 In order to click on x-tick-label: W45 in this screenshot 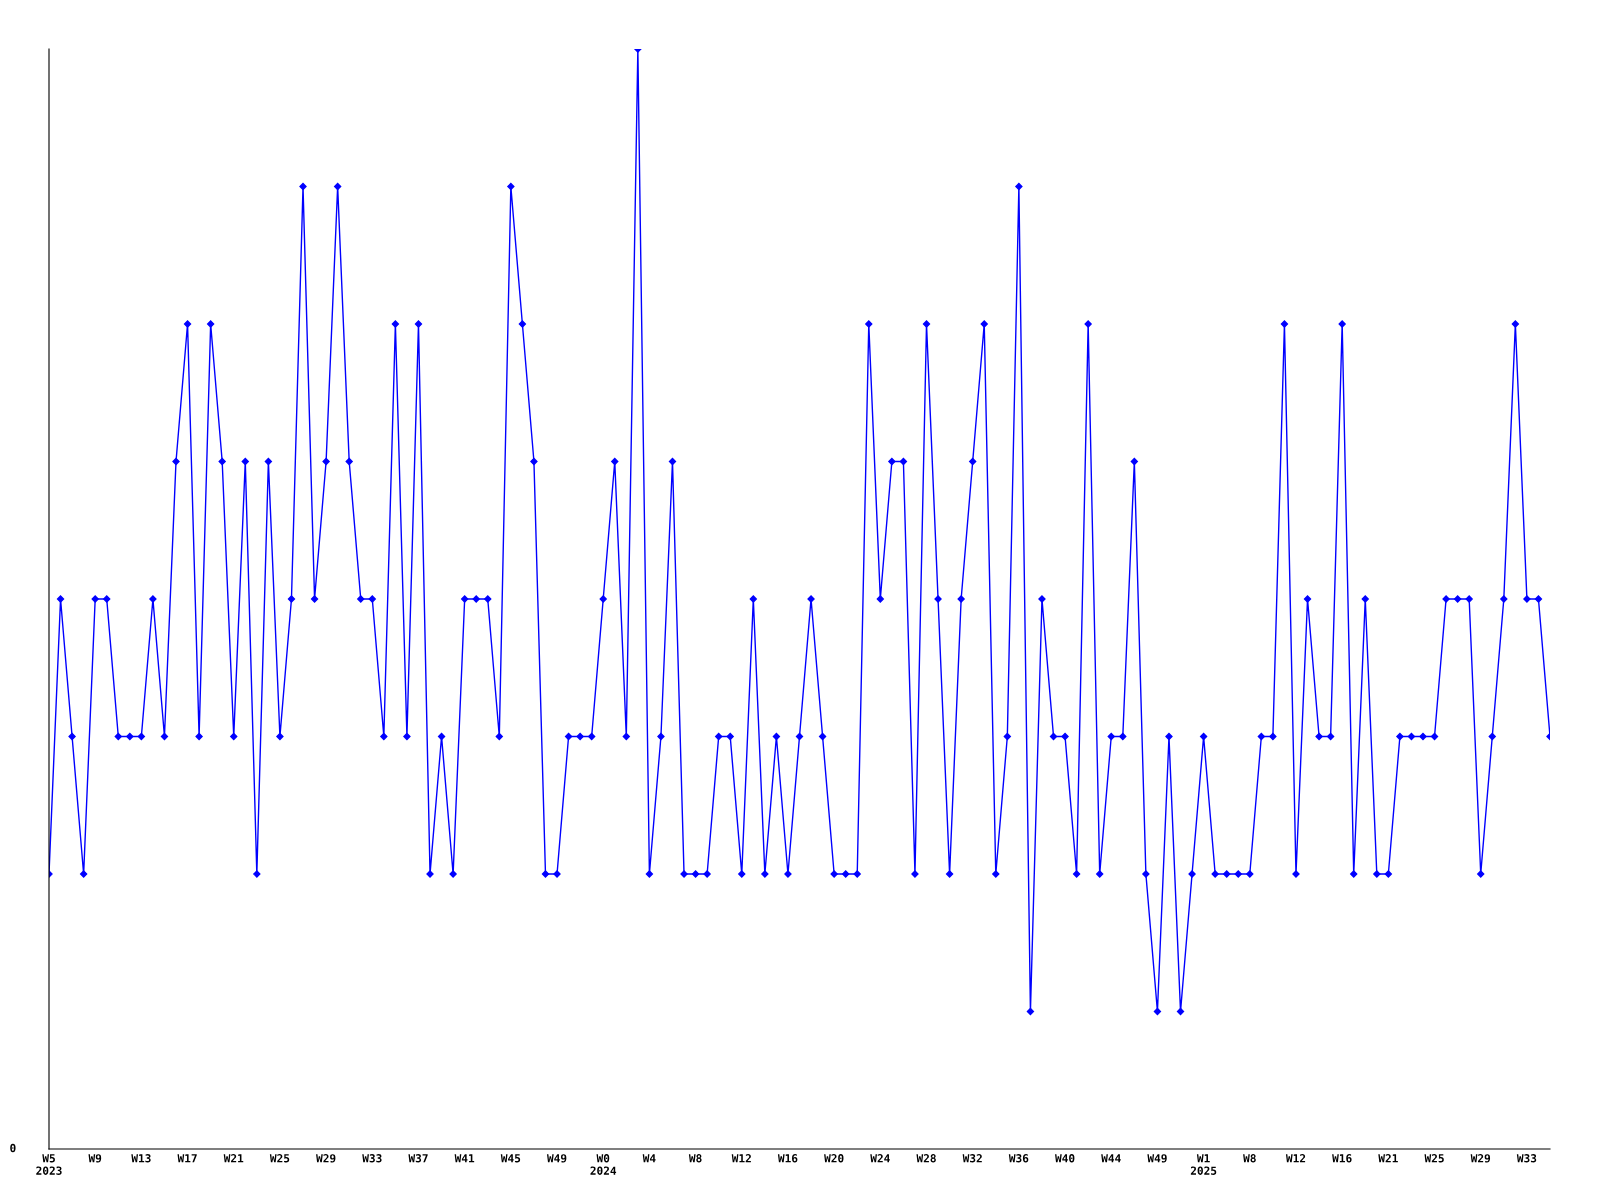, I will do `click(510, 1158)`.